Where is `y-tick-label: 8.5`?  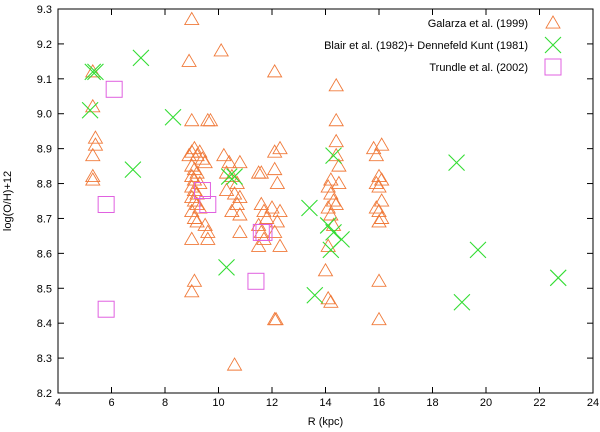 y-tick-label: 8.5 is located at coordinates (44, 289).